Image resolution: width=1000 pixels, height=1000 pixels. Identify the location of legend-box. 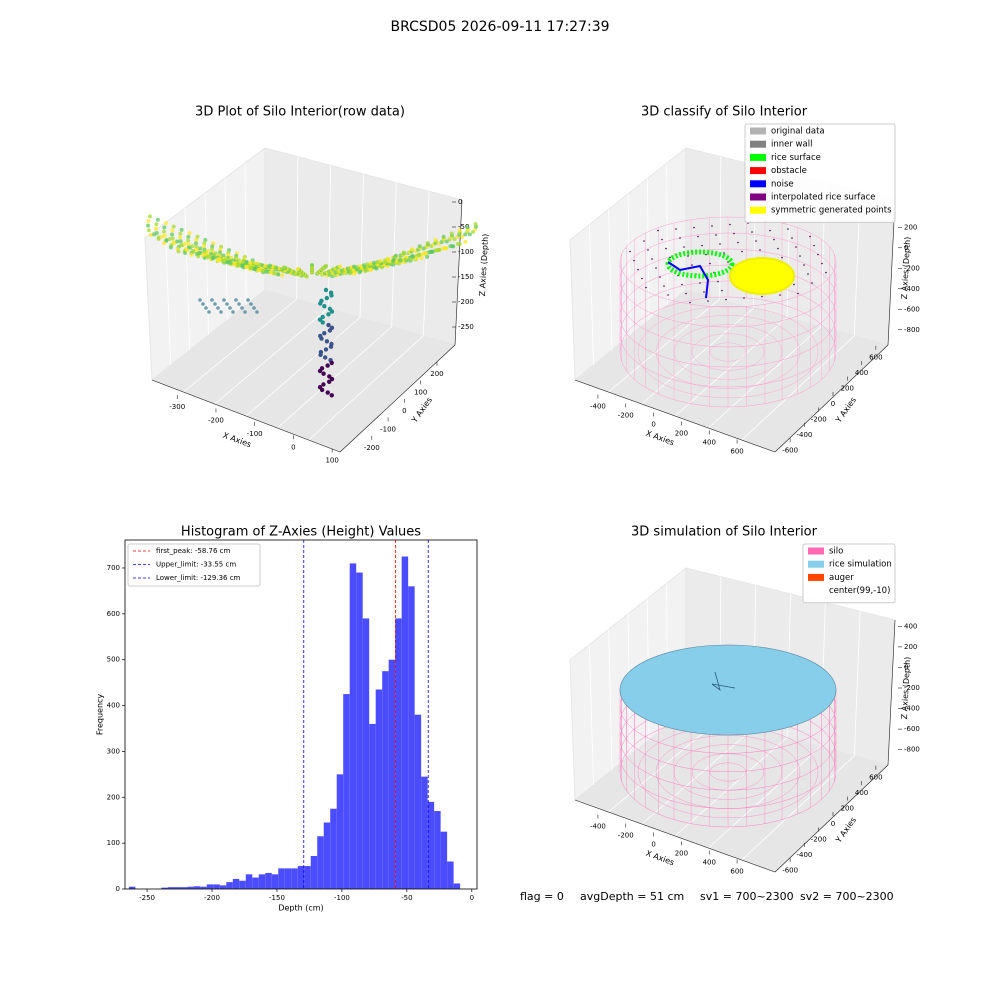
(194, 565).